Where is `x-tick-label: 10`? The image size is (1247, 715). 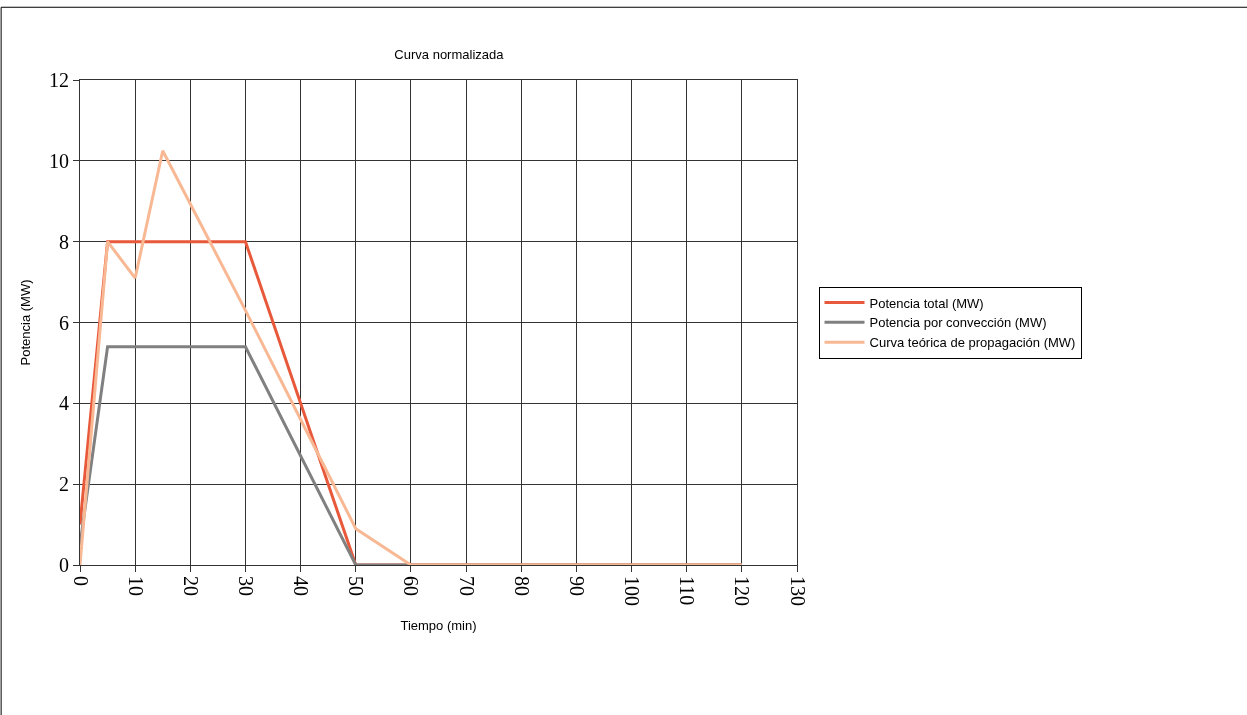 x-tick-label: 10 is located at coordinates (135, 586).